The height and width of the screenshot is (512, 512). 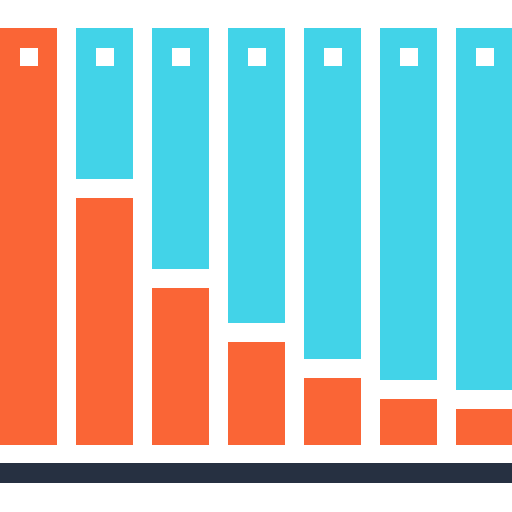 I want to click on column-1-bottom-segment, so click(x=28, y=236).